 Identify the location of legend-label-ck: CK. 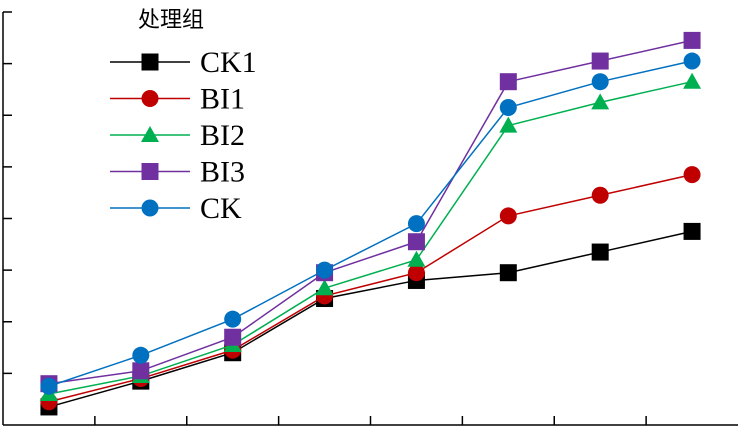
(221, 208).